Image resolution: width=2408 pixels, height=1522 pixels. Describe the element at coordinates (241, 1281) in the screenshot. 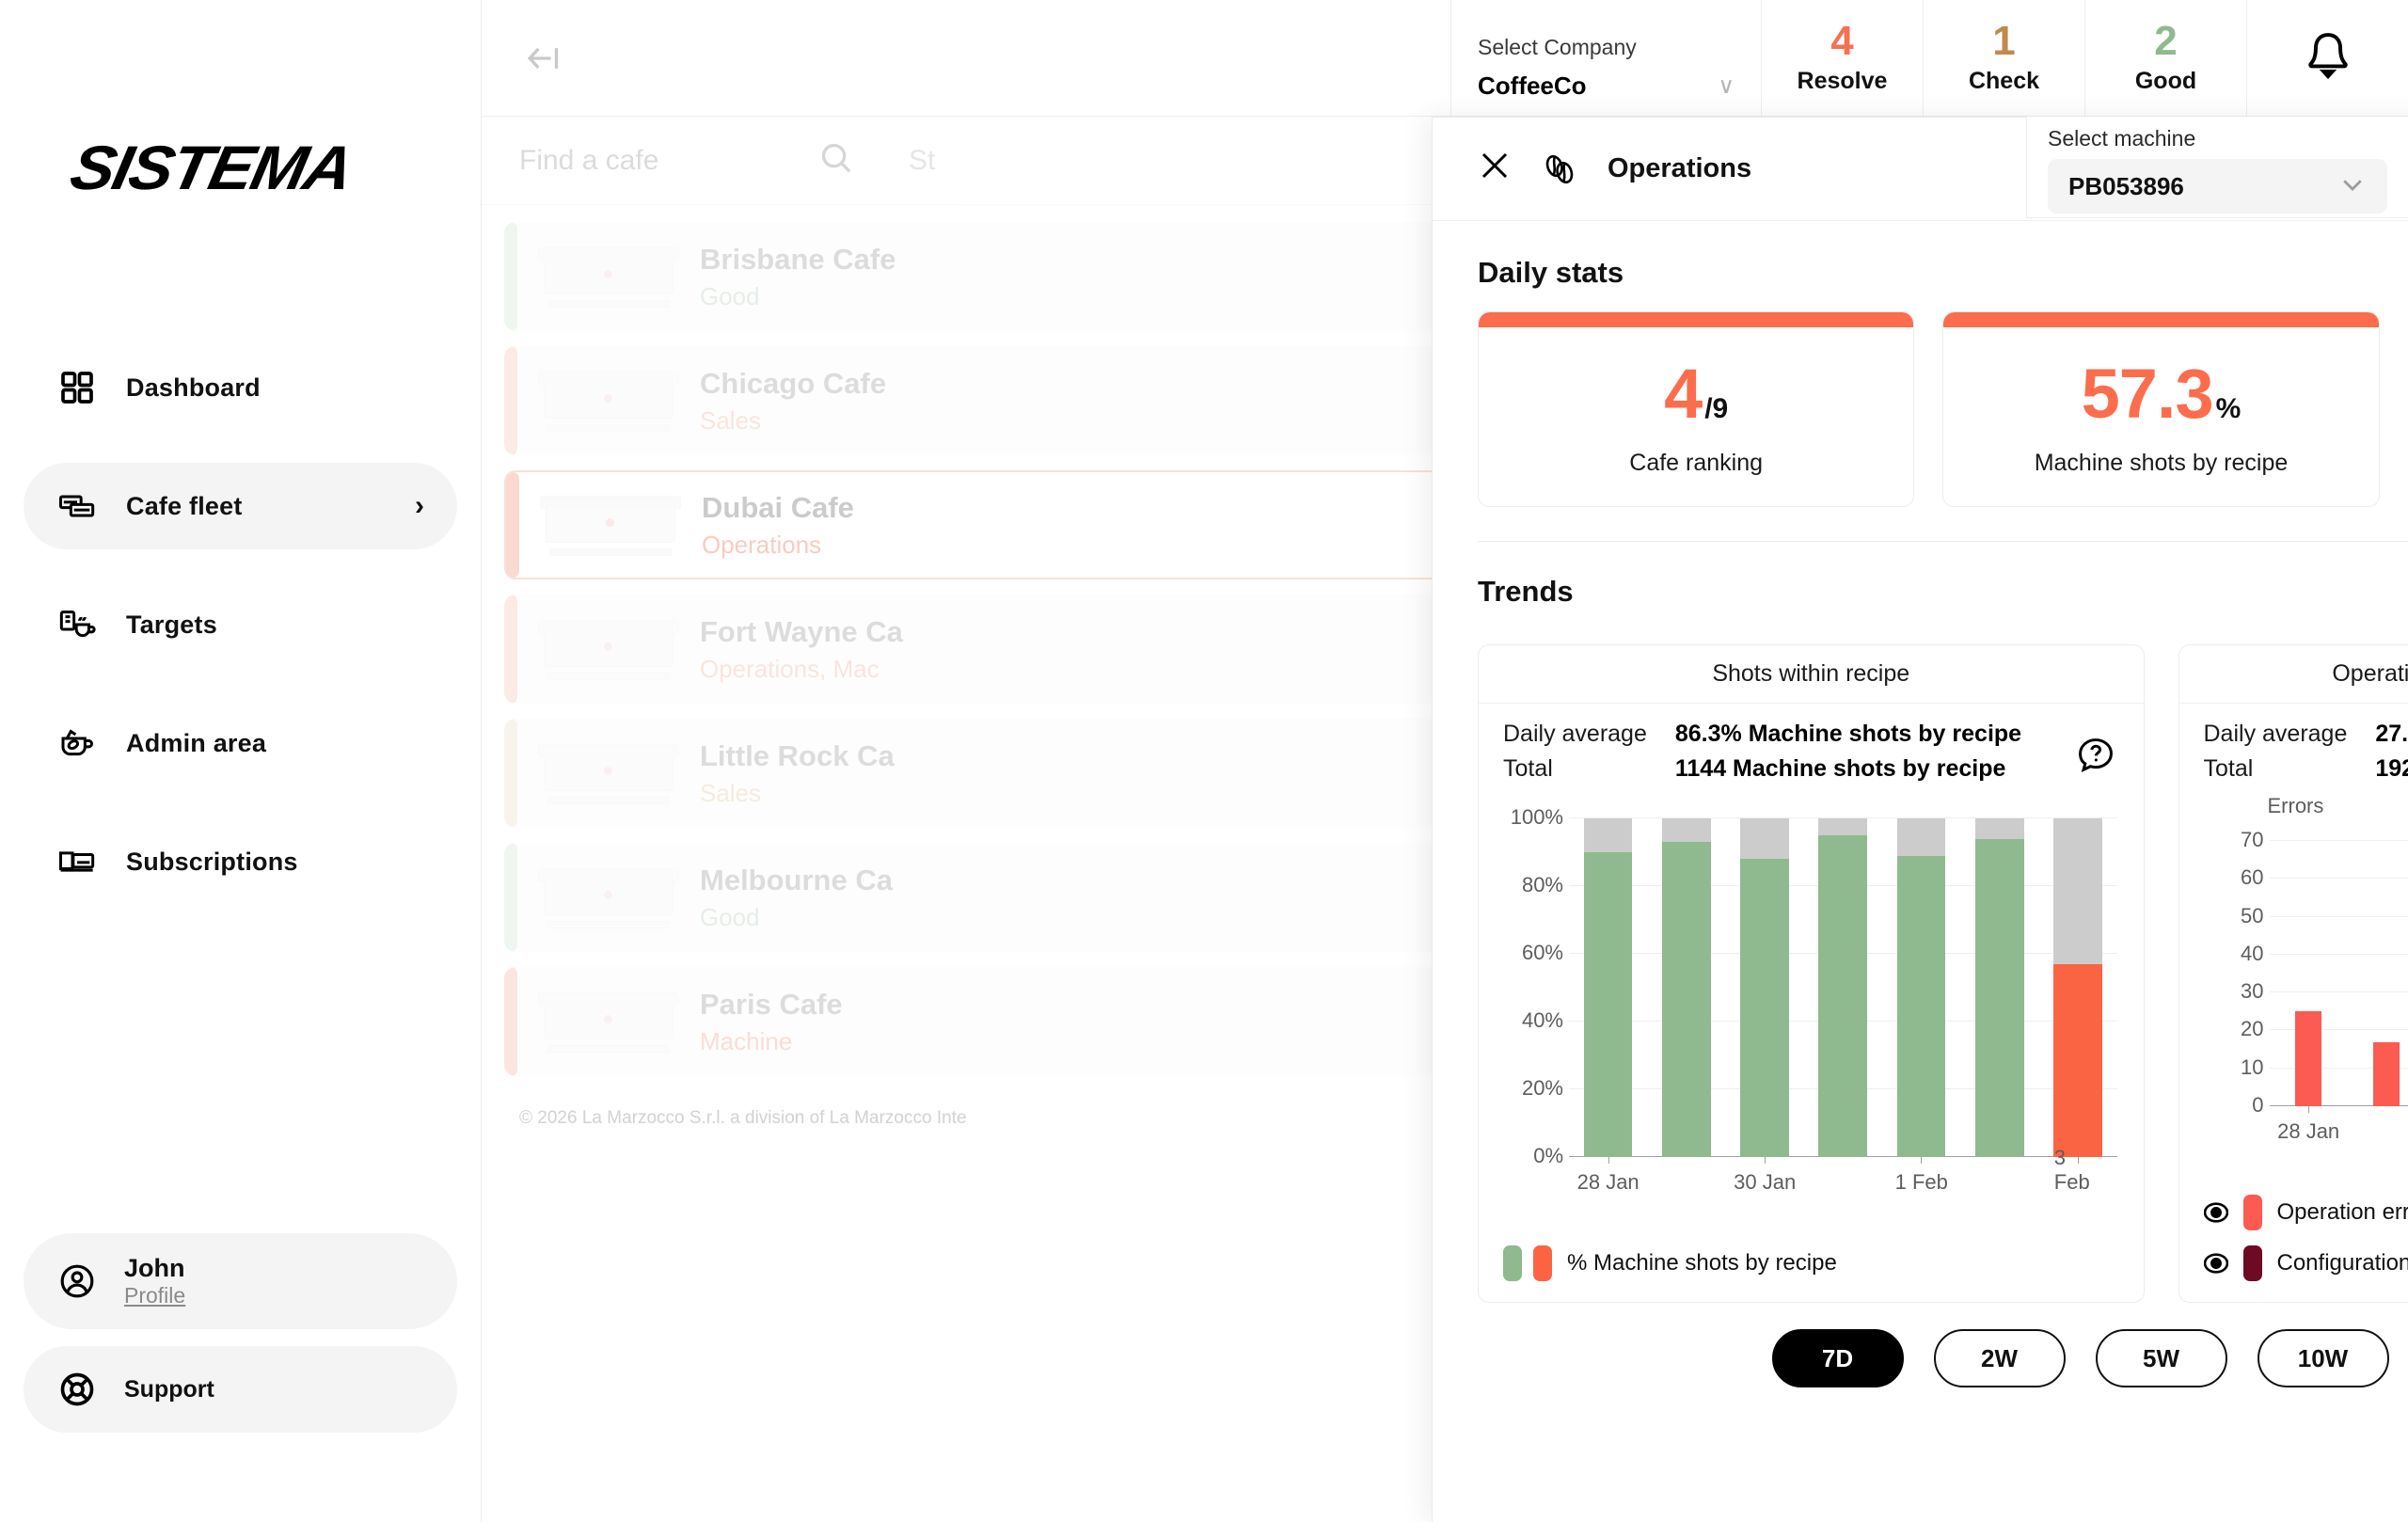

I see `user-profile-card: John Profile` at that location.